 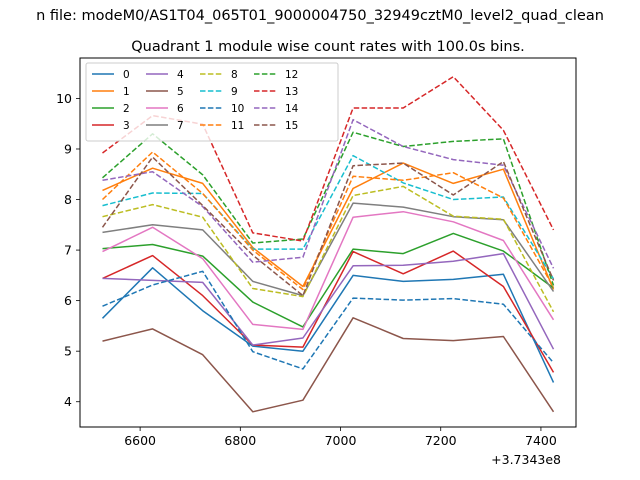 I want to click on legend-box, so click(x=212, y=102).